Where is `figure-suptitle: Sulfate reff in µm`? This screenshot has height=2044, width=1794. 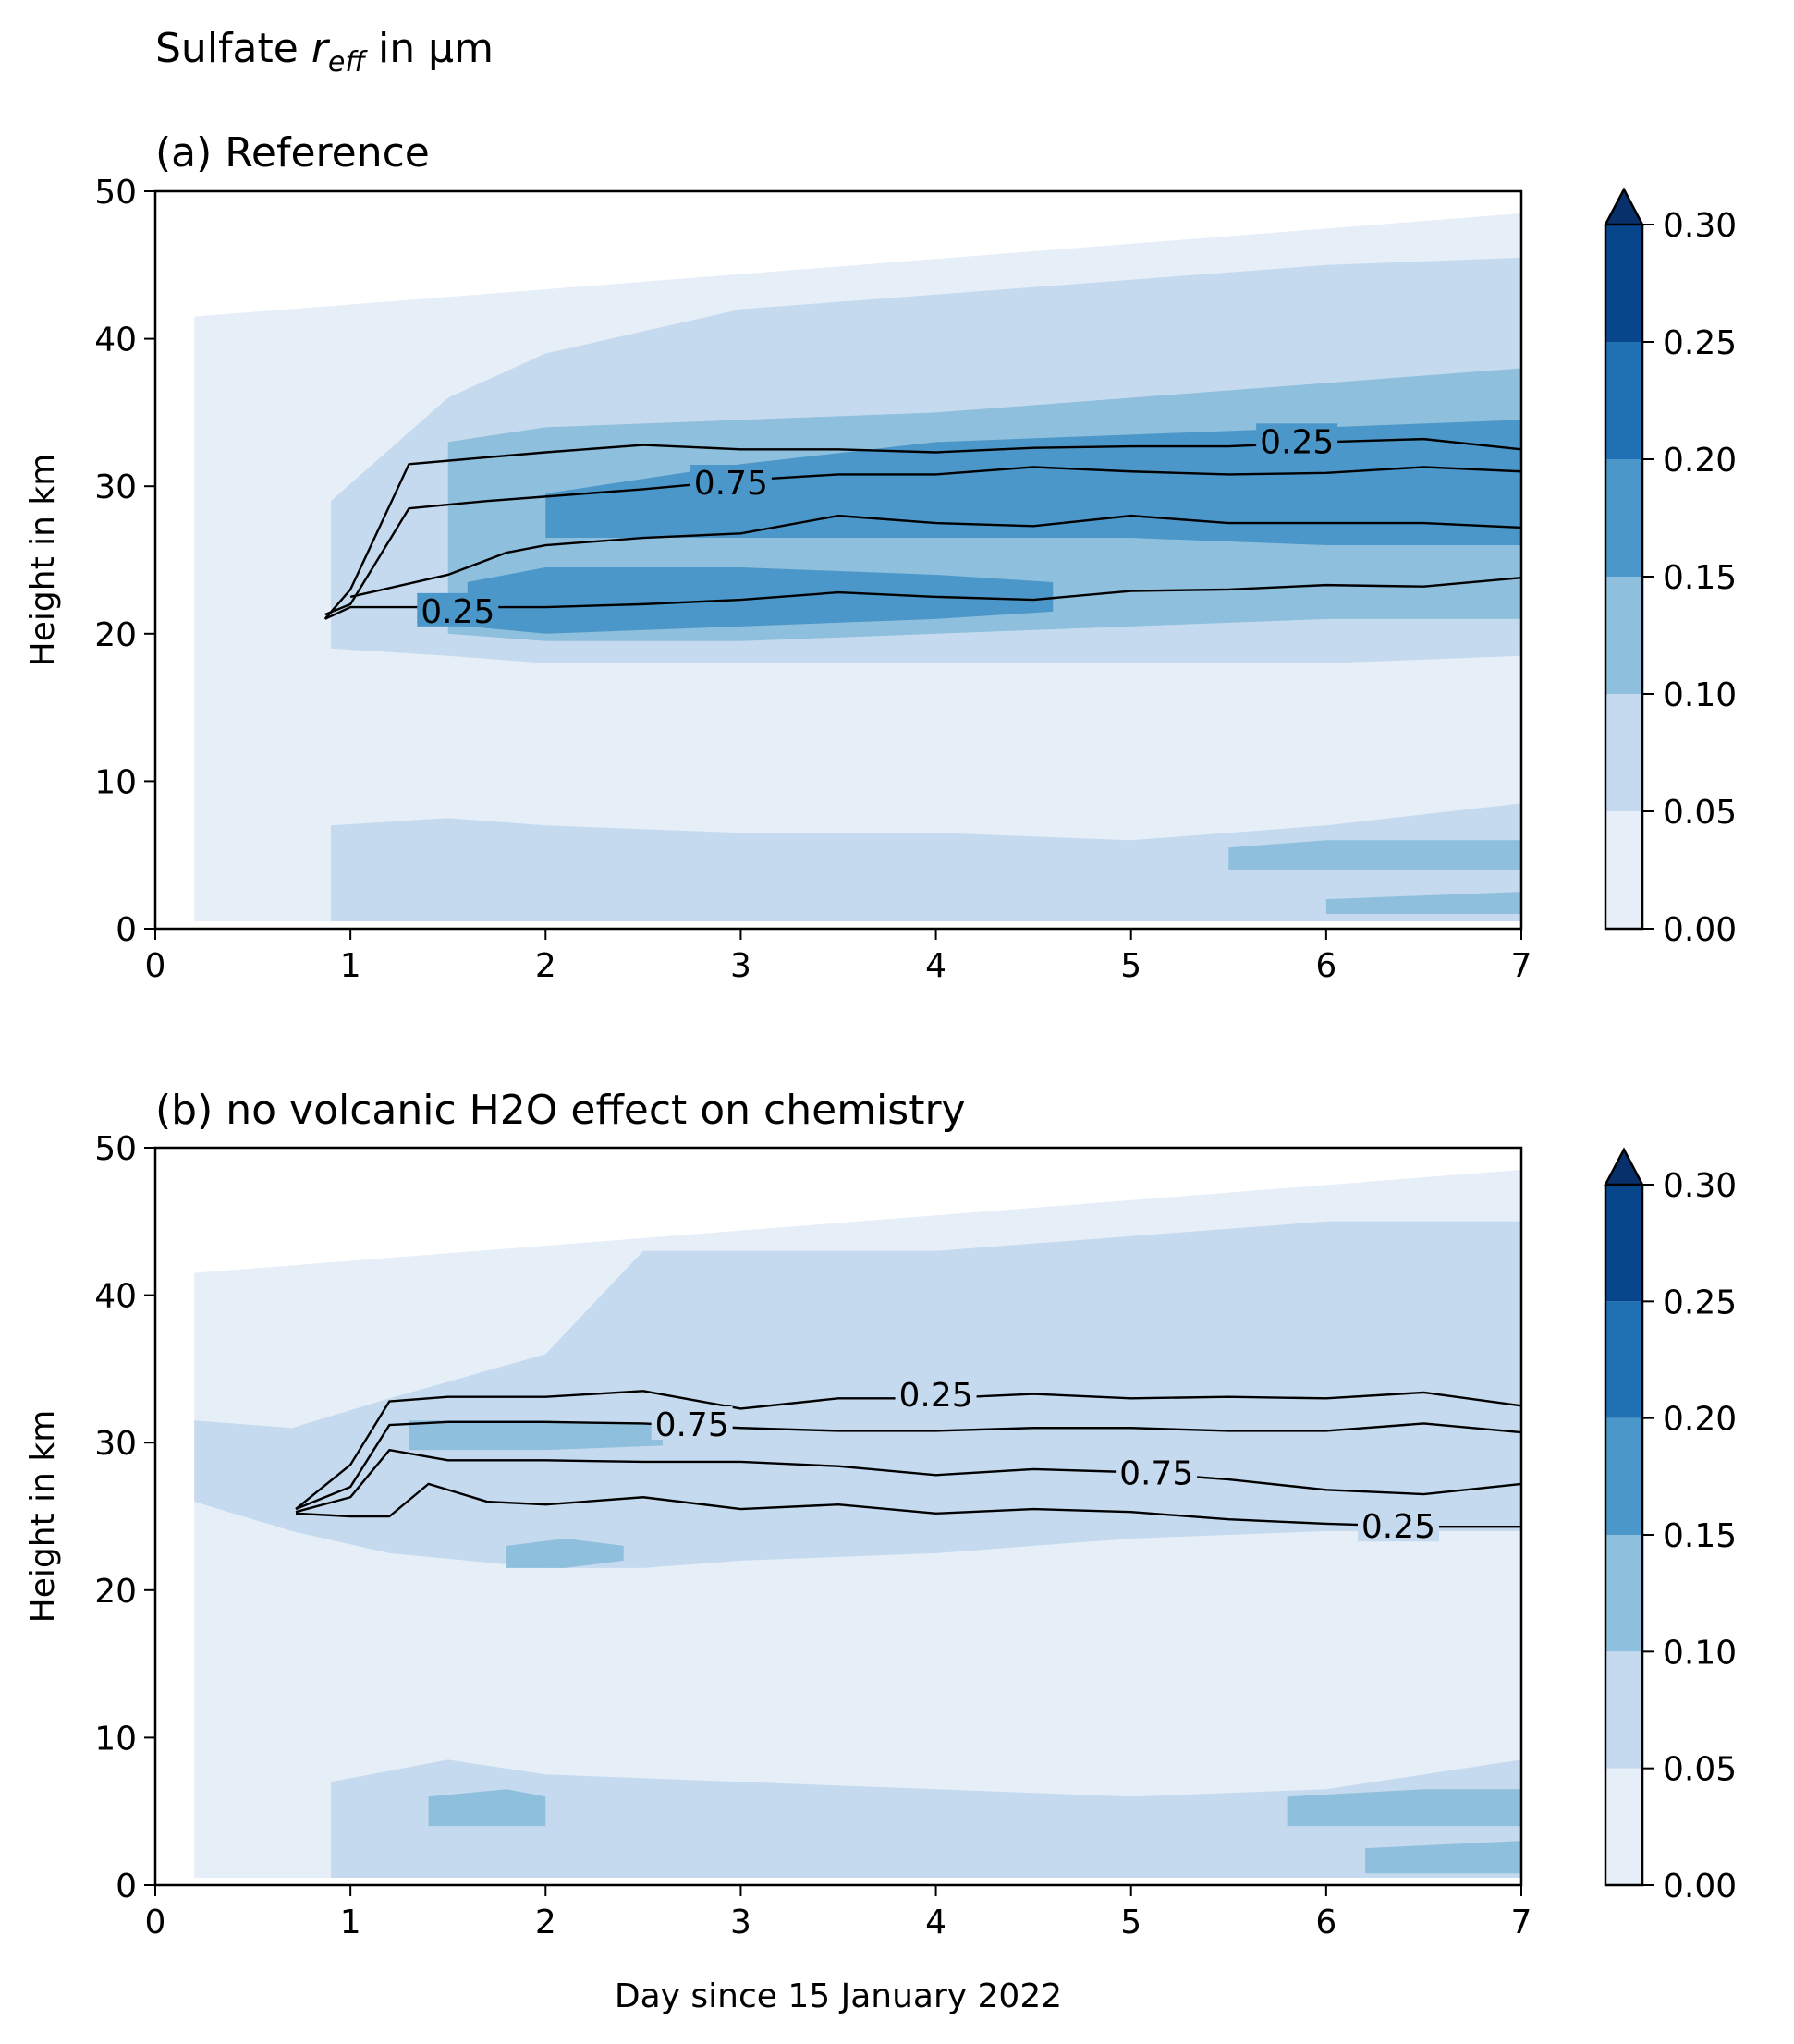
figure-suptitle: Sulfate reff in µm is located at coordinates (325, 52).